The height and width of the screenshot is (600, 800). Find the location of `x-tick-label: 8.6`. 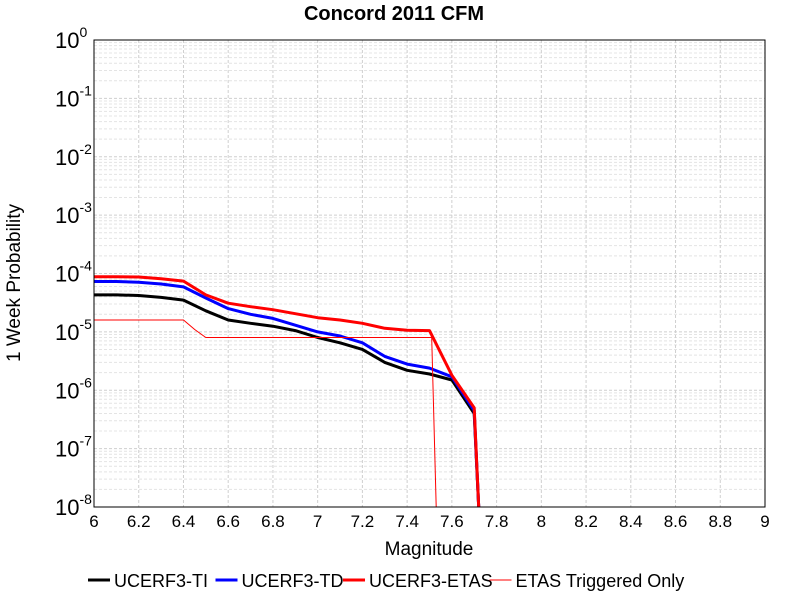

x-tick-label: 8.6 is located at coordinates (676, 521).